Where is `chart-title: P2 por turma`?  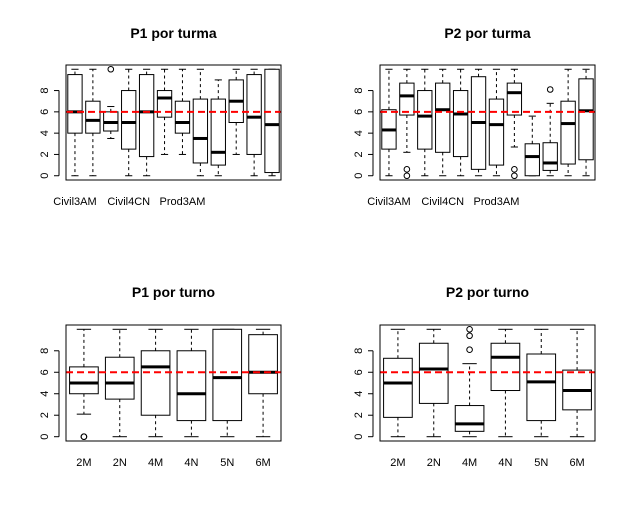
chart-title: P2 por turma is located at coordinates (487, 33).